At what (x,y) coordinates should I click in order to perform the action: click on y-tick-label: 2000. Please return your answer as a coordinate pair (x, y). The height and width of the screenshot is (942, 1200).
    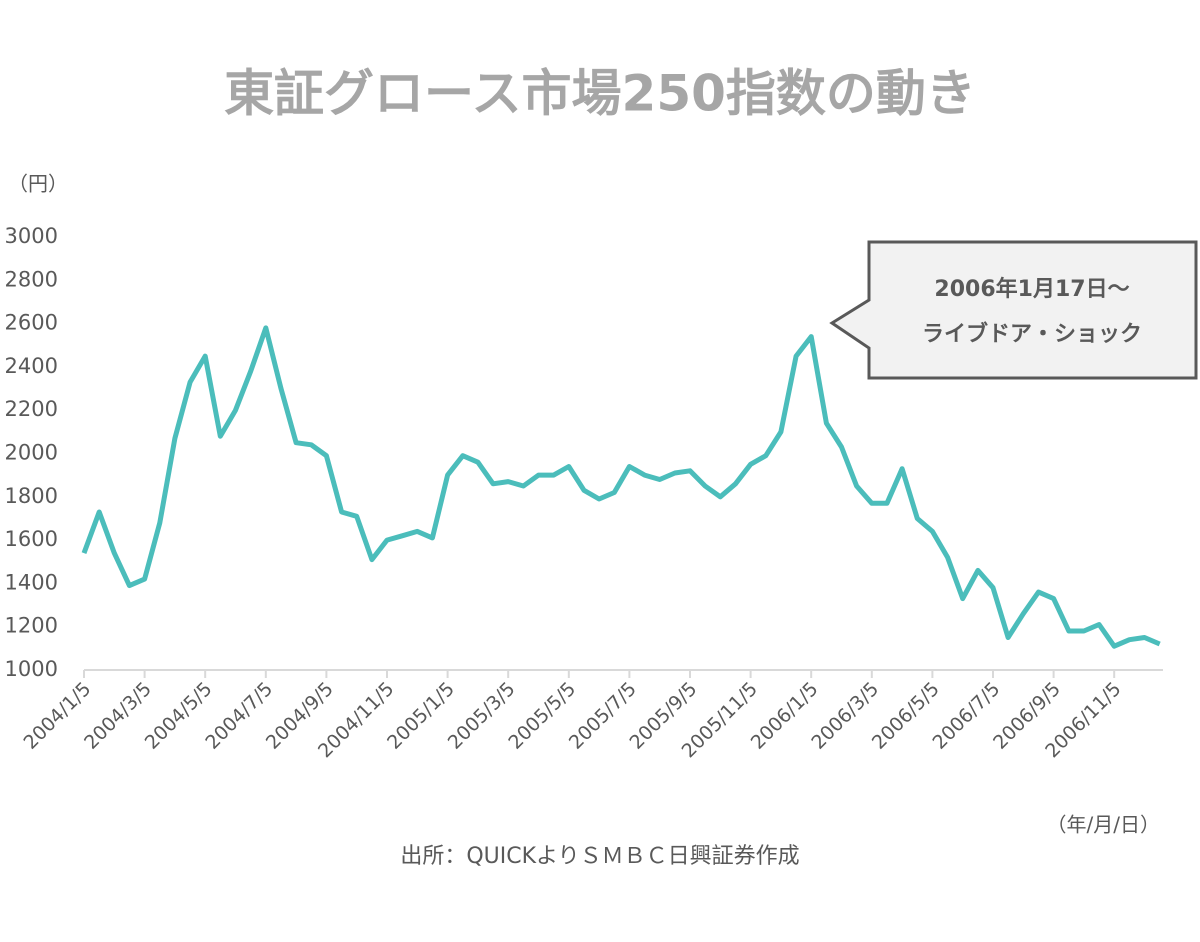
    Looking at the image, I should click on (31, 453).